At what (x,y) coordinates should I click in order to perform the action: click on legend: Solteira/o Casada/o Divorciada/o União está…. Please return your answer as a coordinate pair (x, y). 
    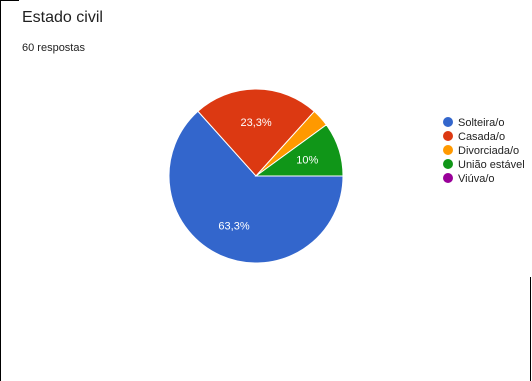
    Looking at the image, I should click on (484, 151).